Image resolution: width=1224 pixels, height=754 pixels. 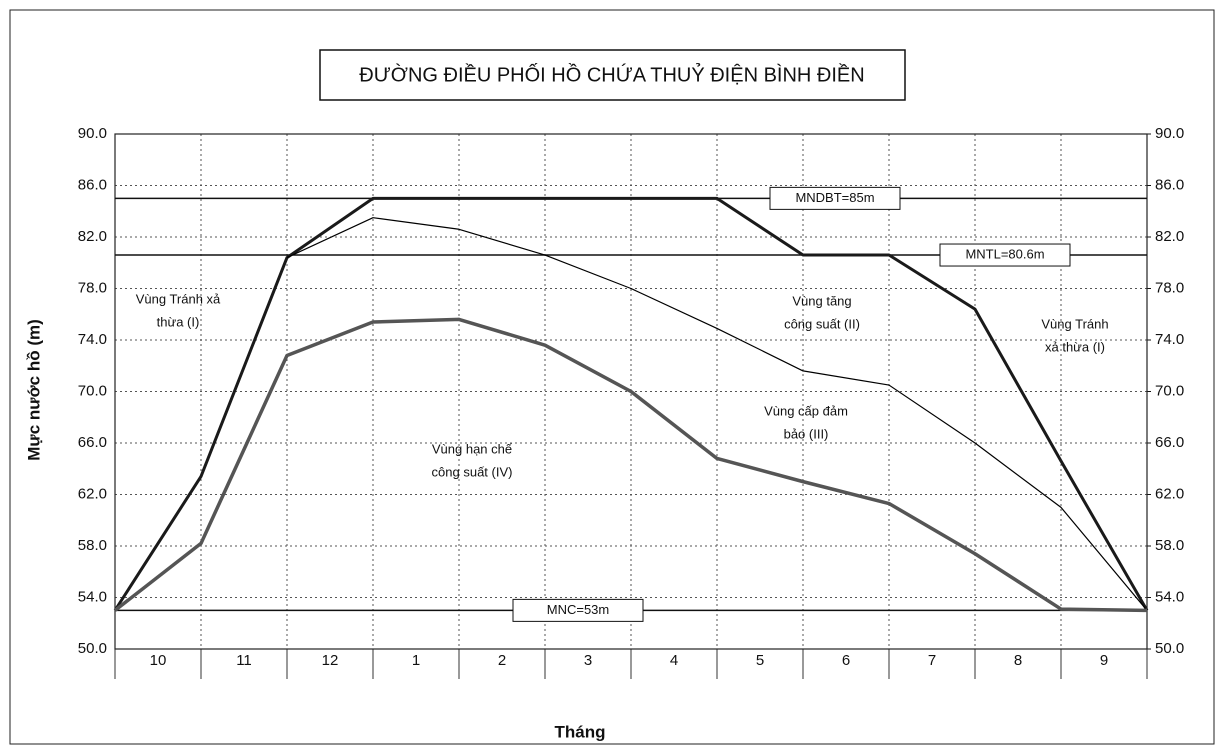 What do you see at coordinates (178, 321) in the screenshot?
I see `region-label: thừa (I)` at bounding box center [178, 321].